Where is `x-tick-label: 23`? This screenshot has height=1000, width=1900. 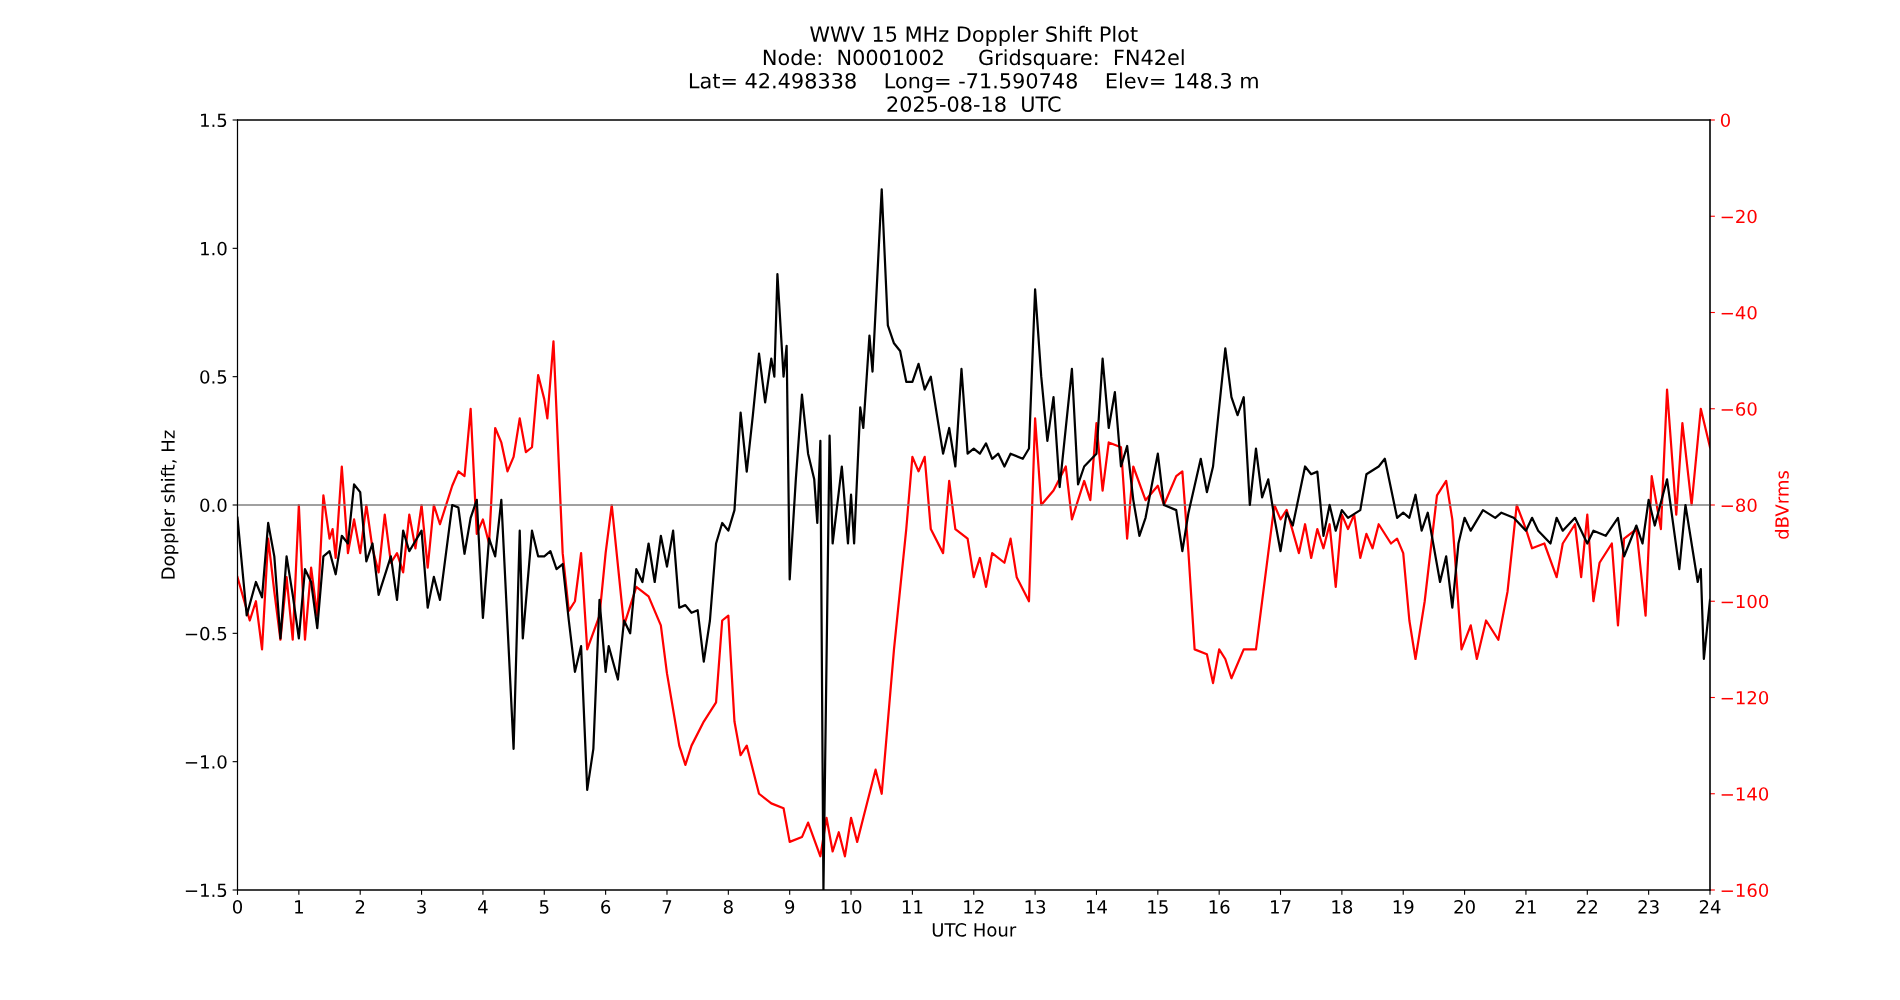
x-tick-label: 23 is located at coordinates (1648, 907).